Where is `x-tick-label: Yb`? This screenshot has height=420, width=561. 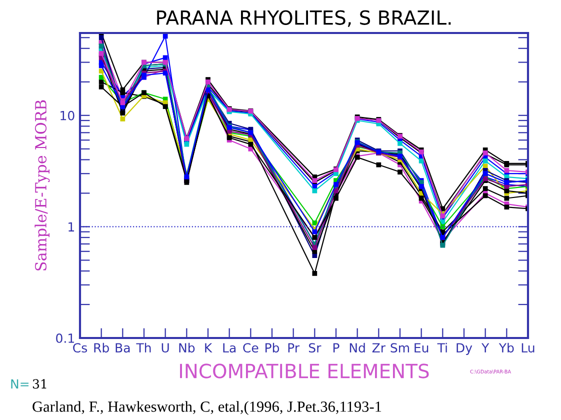 x-tick-label: Yb is located at coordinates (506, 347).